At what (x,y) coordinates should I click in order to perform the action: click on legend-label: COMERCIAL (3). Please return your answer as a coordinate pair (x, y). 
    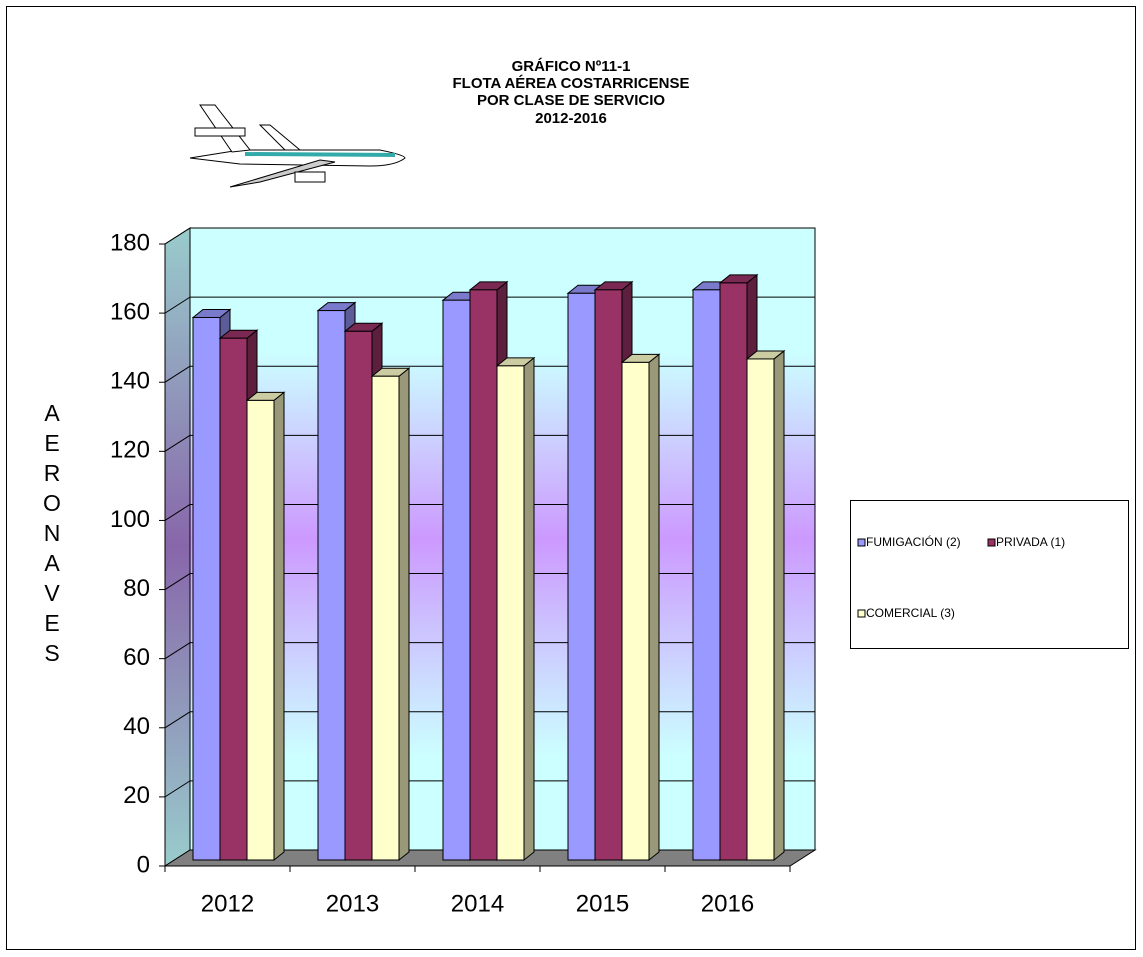
    Looking at the image, I should click on (910, 613).